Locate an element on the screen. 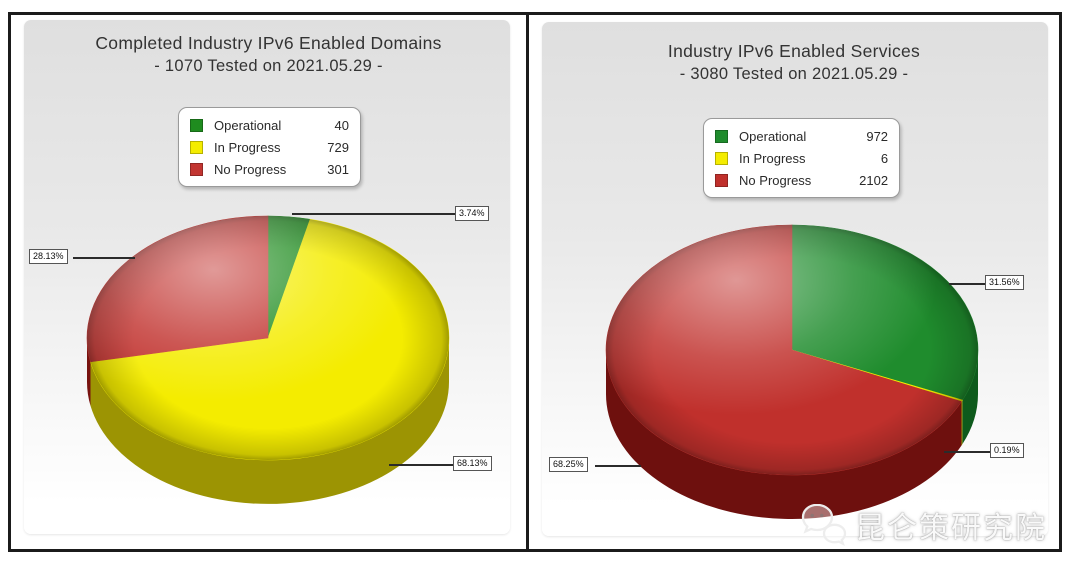 The width and height of the screenshot is (1080, 582). legend-item-operational: Operational 40 is located at coordinates (269, 125).